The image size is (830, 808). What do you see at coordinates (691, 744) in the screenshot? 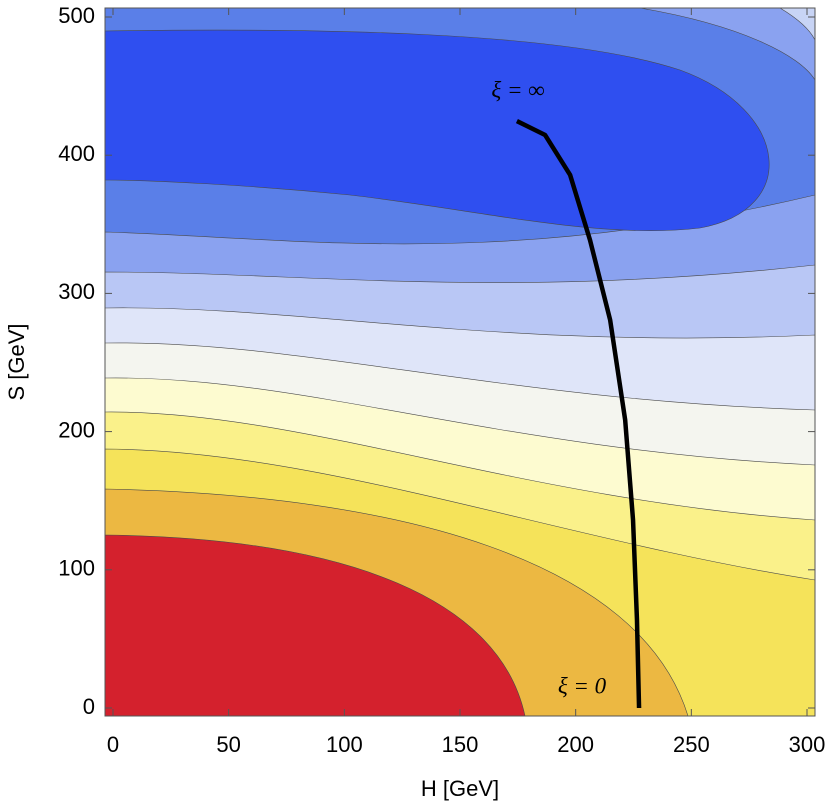
I see `x-tick-label: 250` at bounding box center [691, 744].